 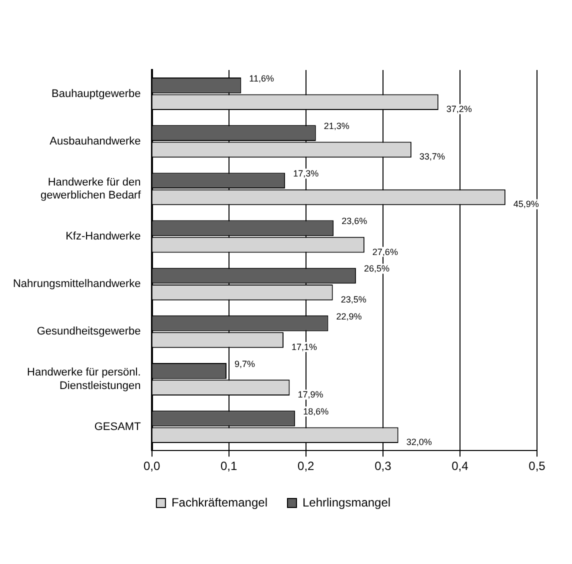 I want to click on data-label: 23,6%, so click(x=355, y=221).